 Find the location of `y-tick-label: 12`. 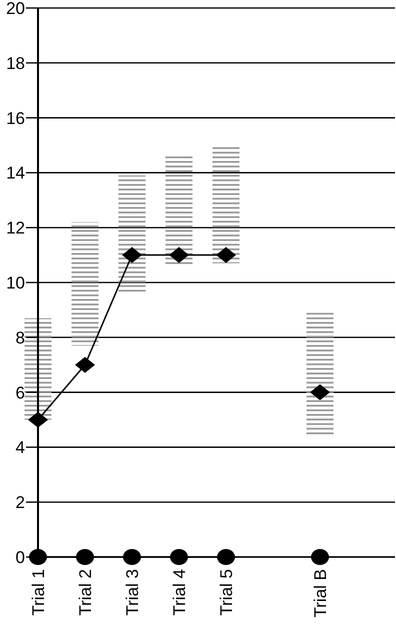

y-tick-label: 12 is located at coordinates (15, 228).